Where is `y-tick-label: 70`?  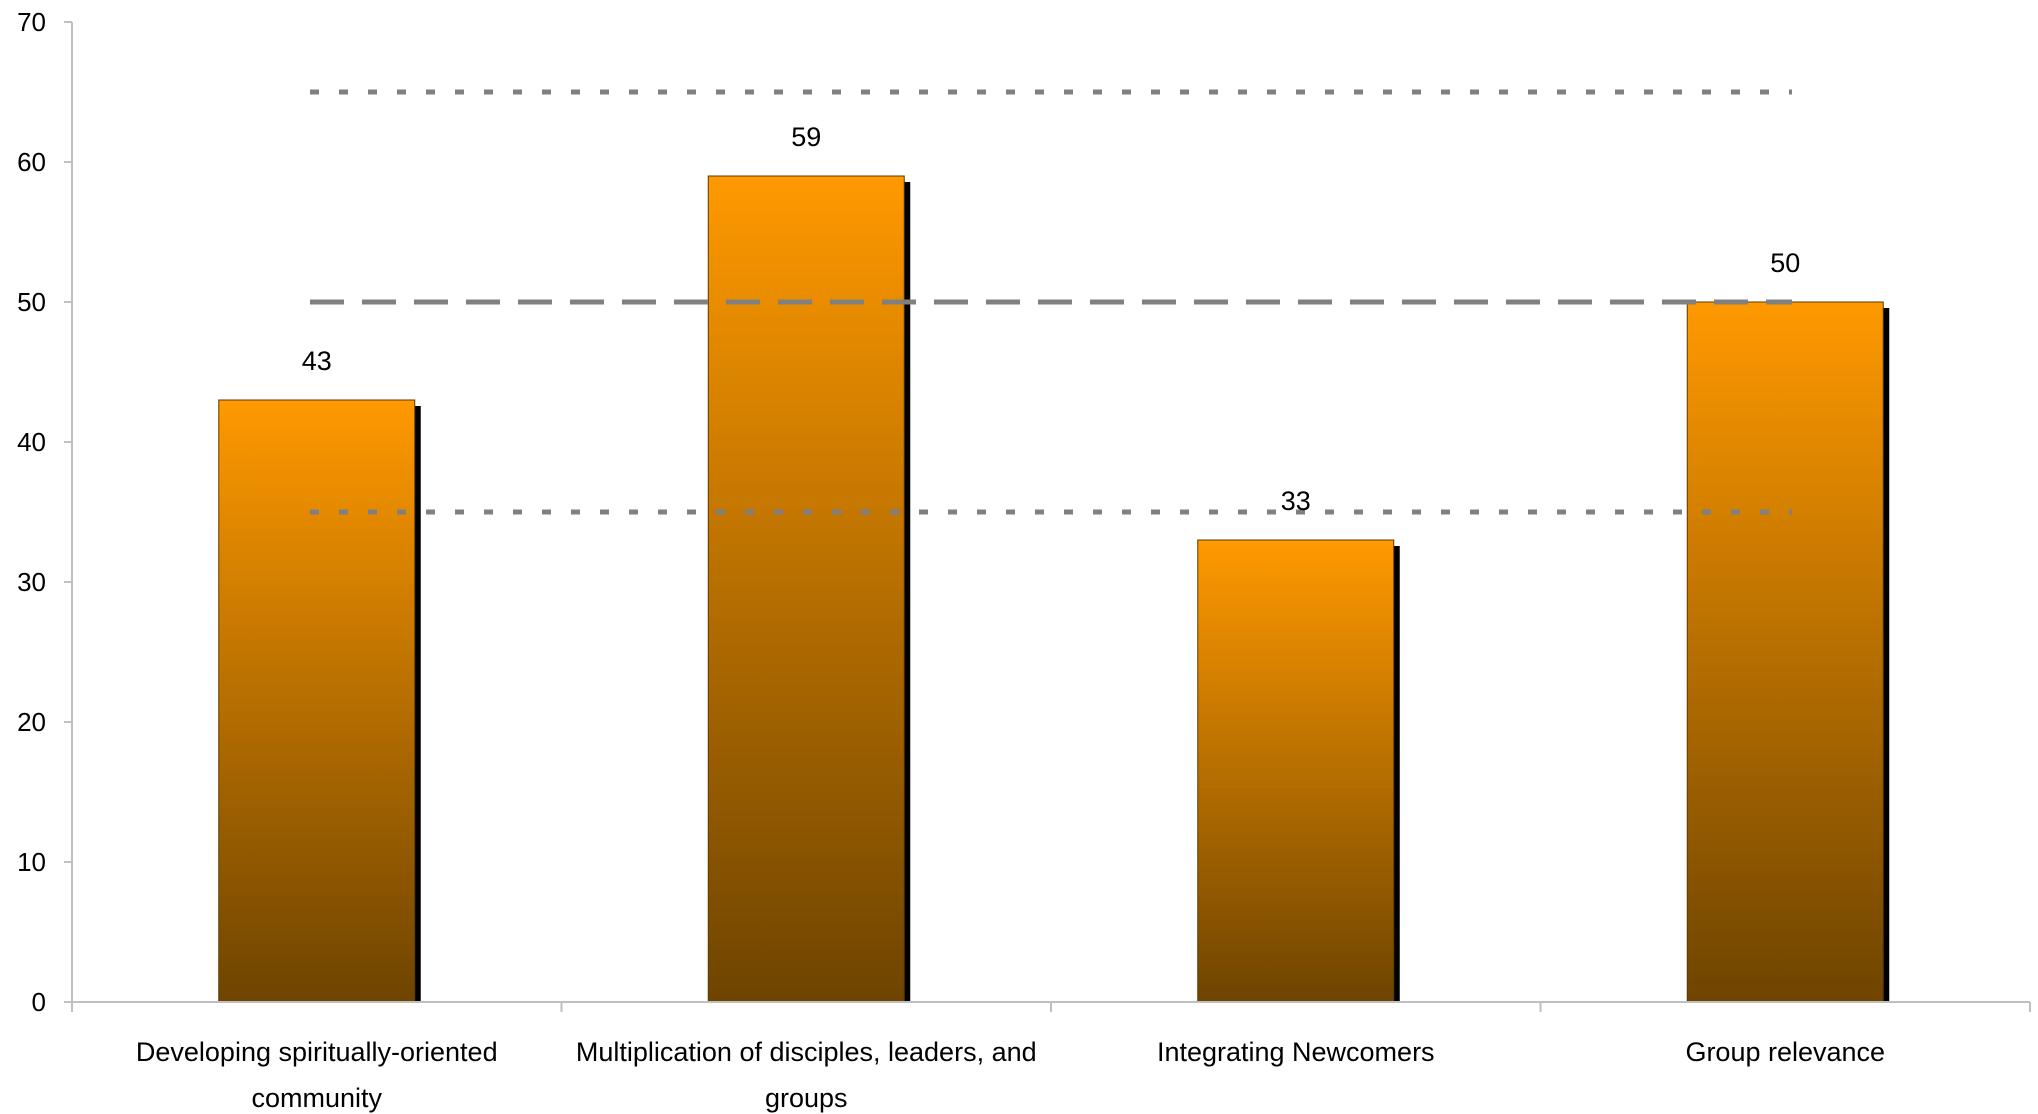 y-tick-label: 70 is located at coordinates (31, 22).